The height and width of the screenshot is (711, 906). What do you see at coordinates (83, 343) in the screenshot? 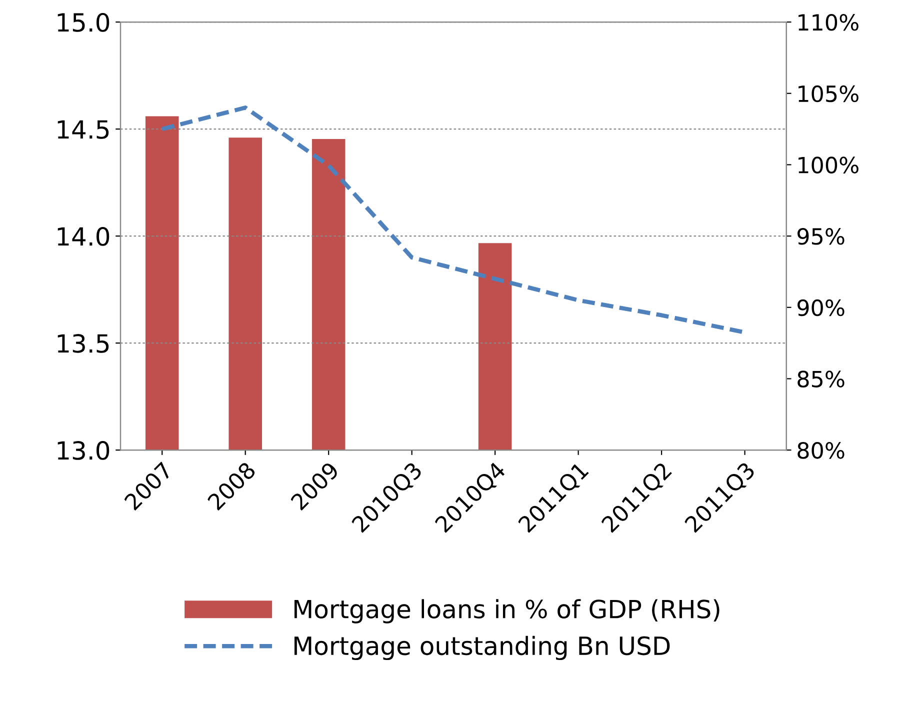
I see `y-tick-label: 13.5` at bounding box center [83, 343].